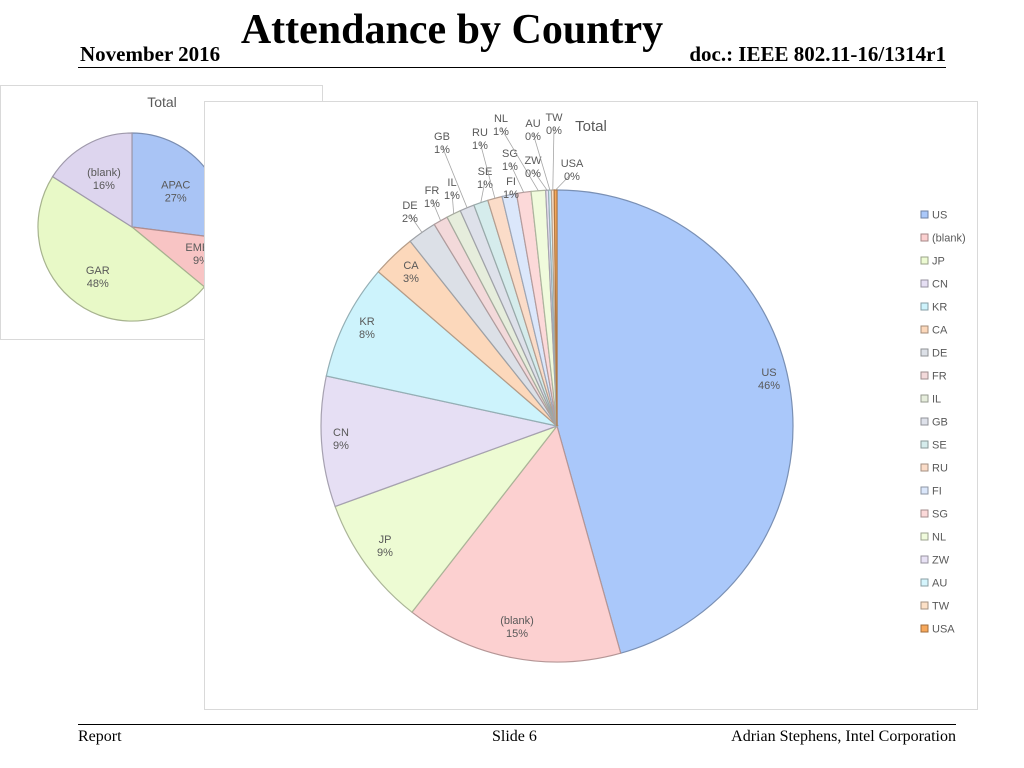  I want to click on data-label-name-us: US, so click(768, 373).